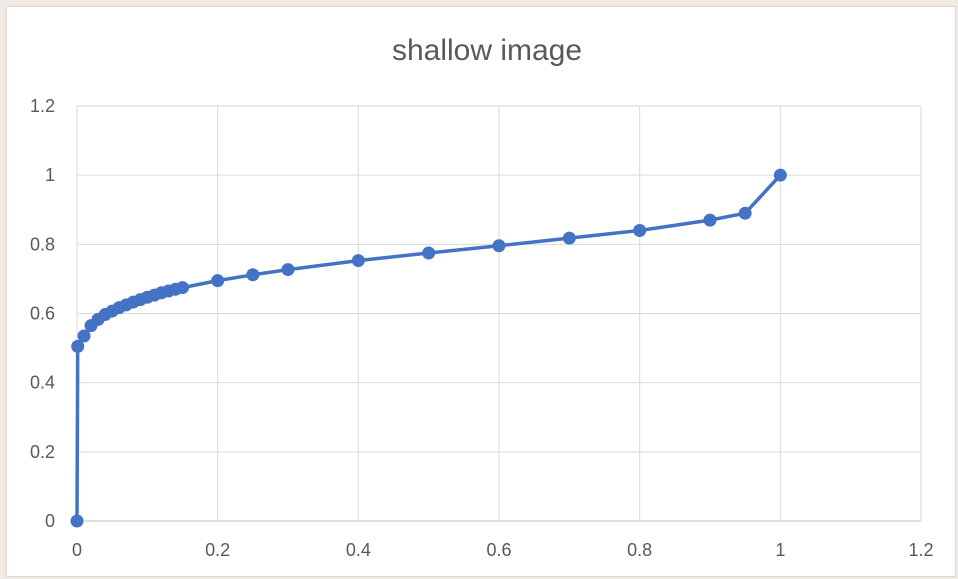 This screenshot has height=579, width=958. What do you see at coordinates (358, 550) in the screenshot?
I see `x-tick-label: 0.4` at bounding box center [358, 550].